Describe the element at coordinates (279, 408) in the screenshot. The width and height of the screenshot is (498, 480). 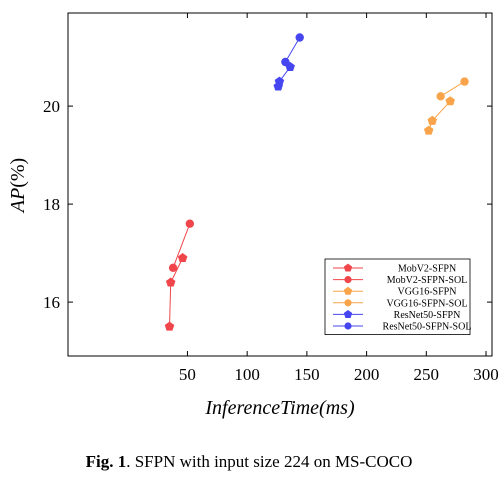
I see `x-axis-title: InferenceTime(ms)` at that location.